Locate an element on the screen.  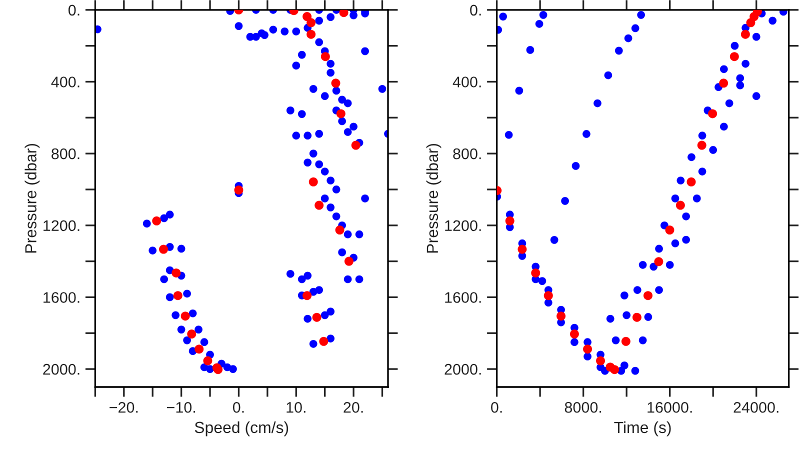
x-axis-title: Speed (cm/s) is located at coordinates (241, 428).